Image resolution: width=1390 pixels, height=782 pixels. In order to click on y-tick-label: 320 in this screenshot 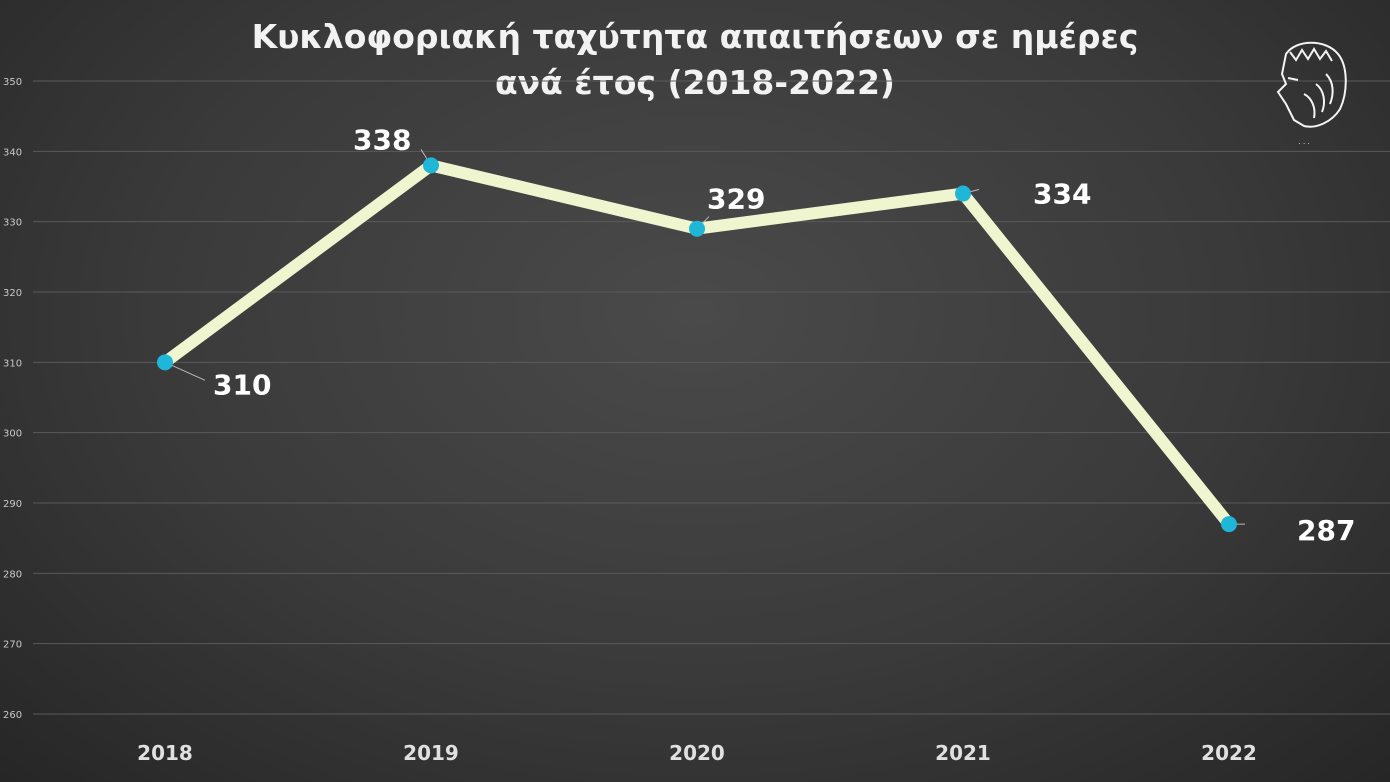, I will do `click(12, 293)`.